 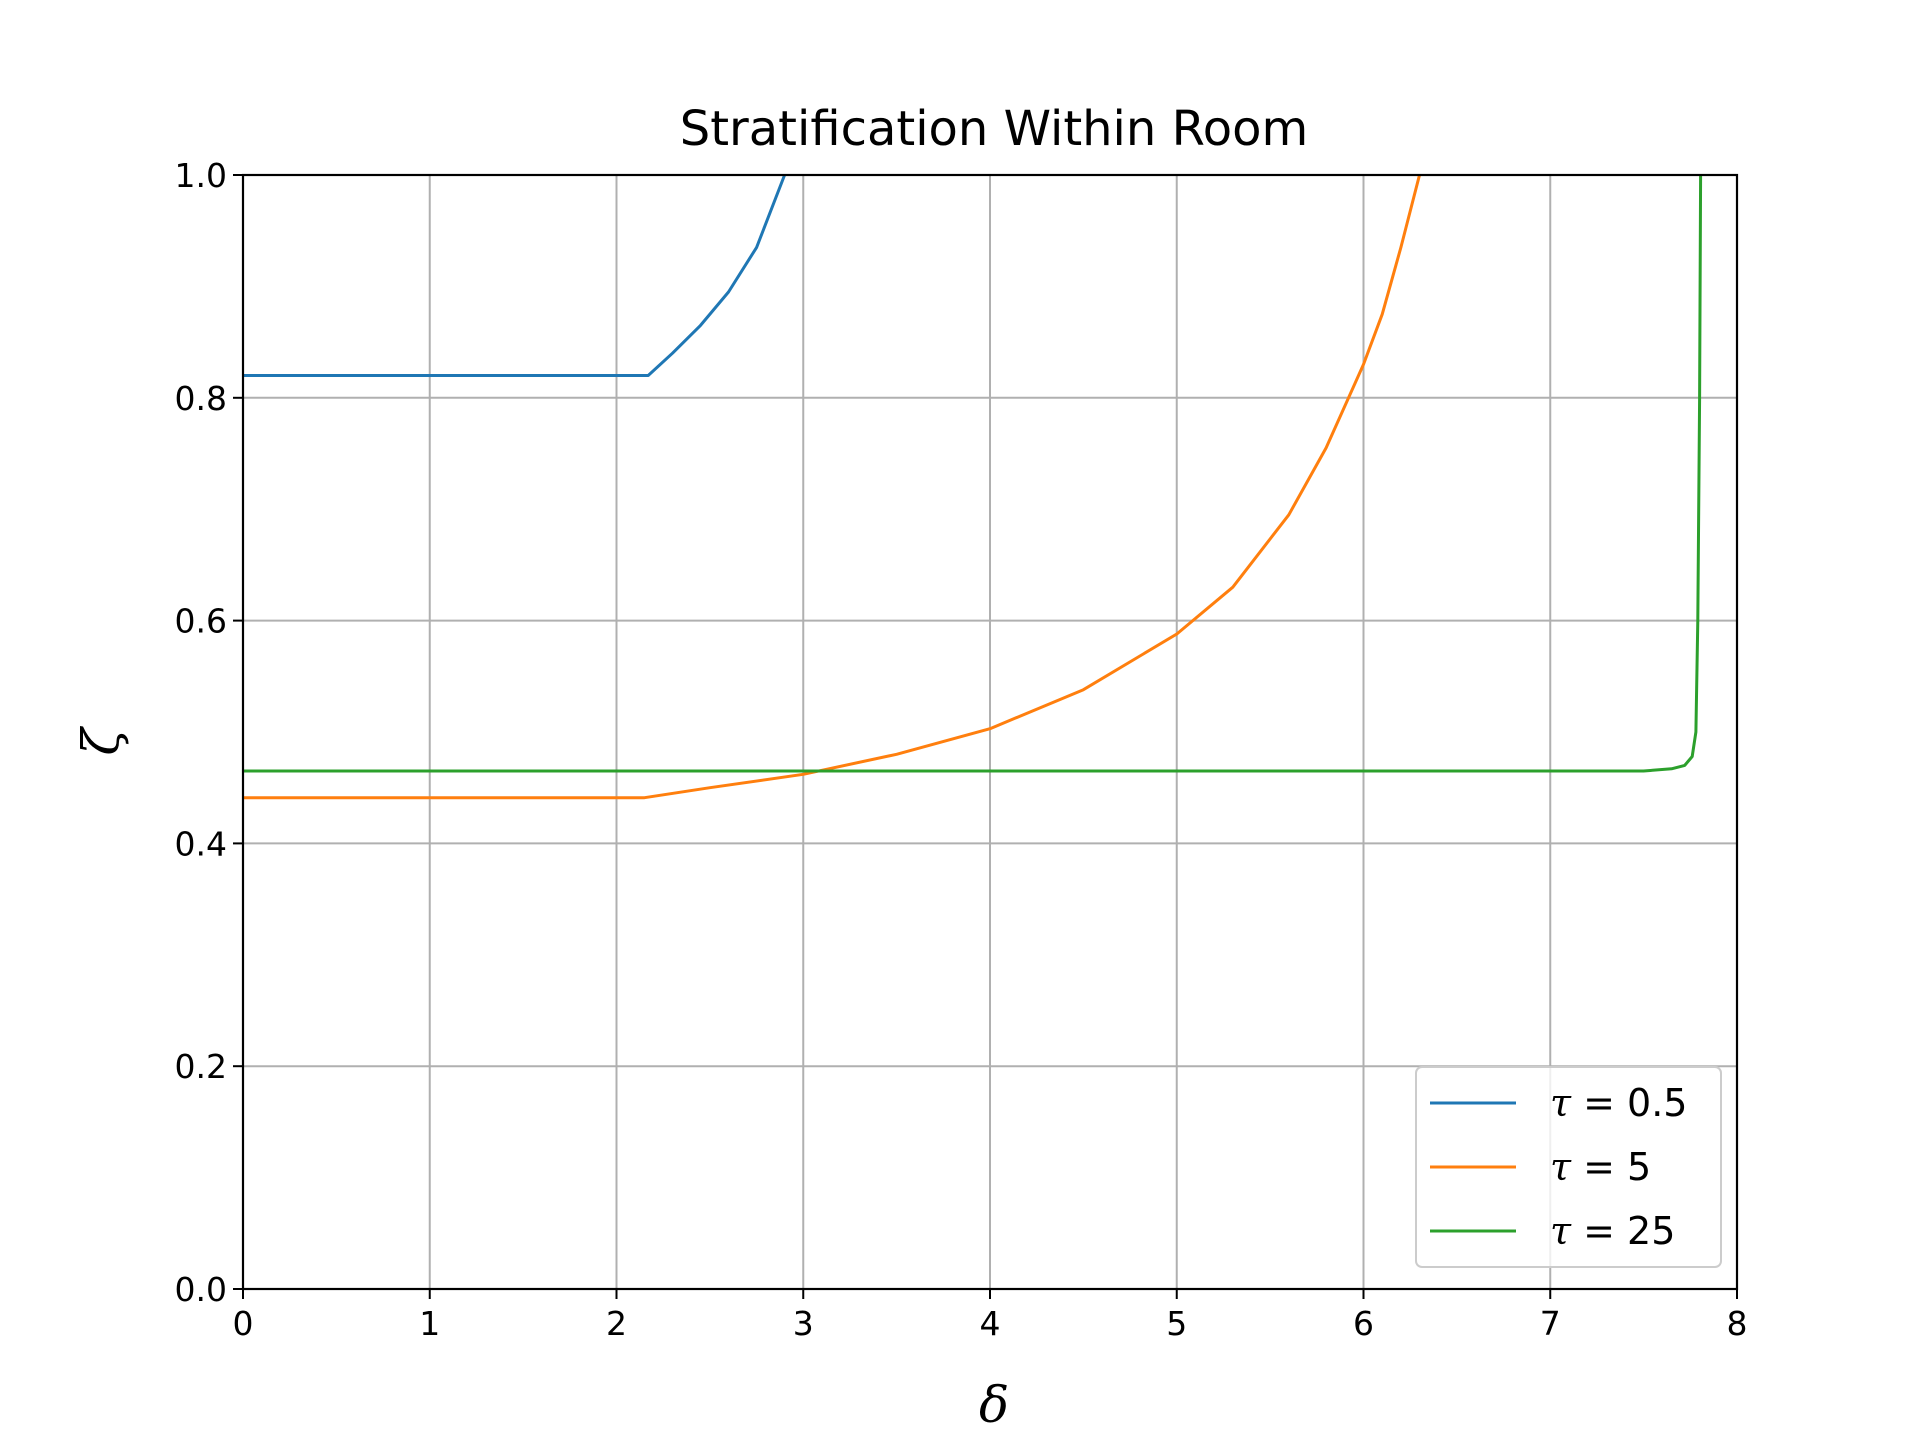 I want to click on x-tick-label: 2, so click(x=616, y=1323).